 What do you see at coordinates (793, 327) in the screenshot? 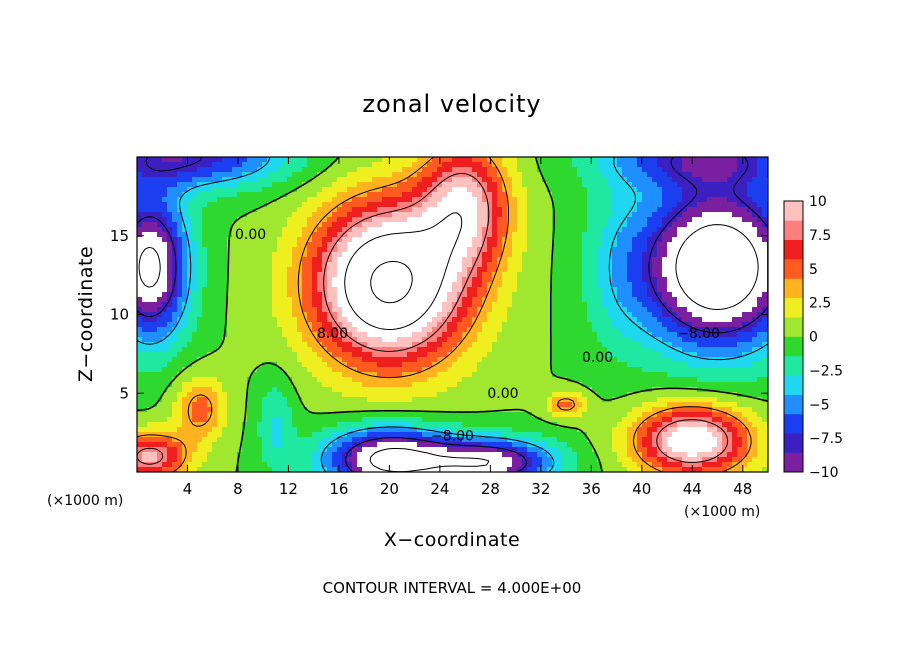
I see `colorbar-swatch` at bounding box center [793, 327].